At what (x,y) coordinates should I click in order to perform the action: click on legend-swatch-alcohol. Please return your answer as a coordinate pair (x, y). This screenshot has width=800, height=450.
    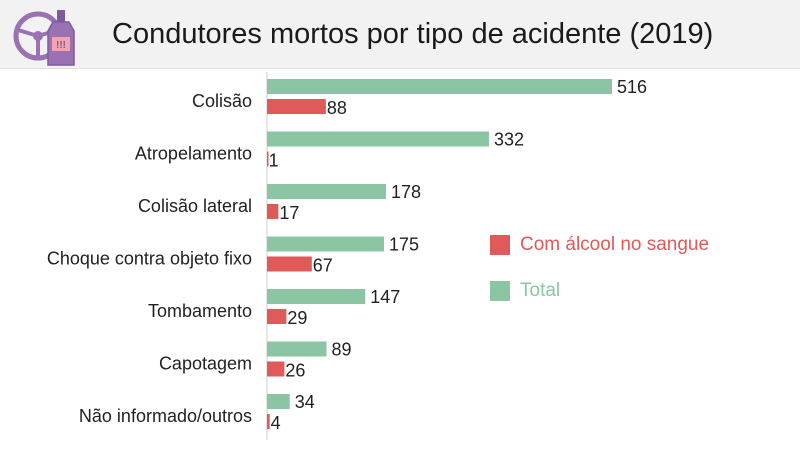
    Looking at the image, I should click on (500, 245).